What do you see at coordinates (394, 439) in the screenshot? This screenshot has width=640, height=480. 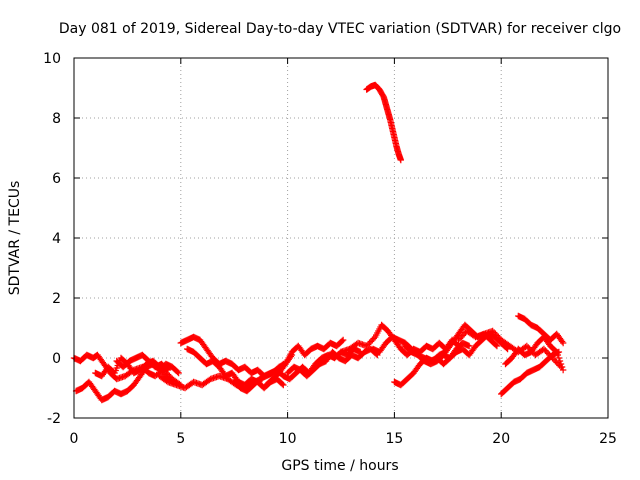 I see `x-tick-label: 15` at bounding box center [394, 439].